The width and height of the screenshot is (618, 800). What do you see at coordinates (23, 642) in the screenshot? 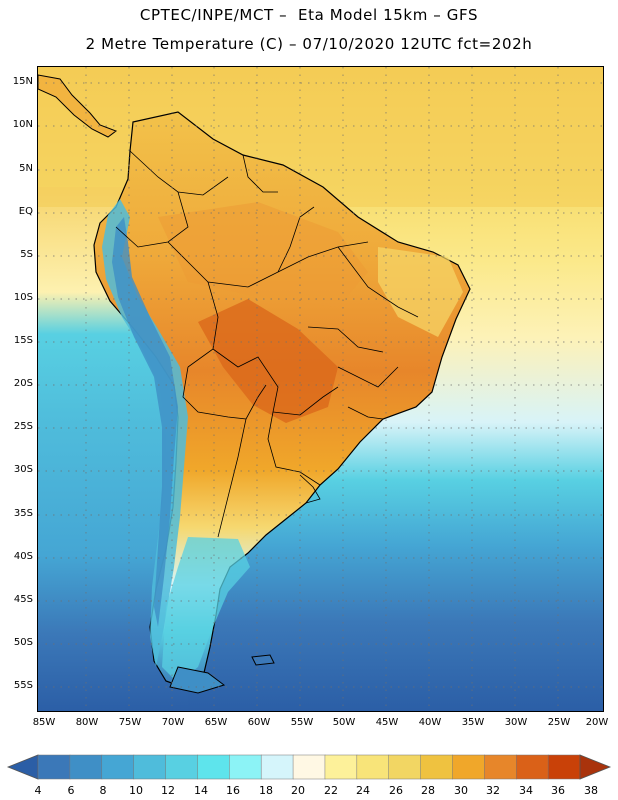
I see `lat-label: 50S` at bounding box center [23, 642].